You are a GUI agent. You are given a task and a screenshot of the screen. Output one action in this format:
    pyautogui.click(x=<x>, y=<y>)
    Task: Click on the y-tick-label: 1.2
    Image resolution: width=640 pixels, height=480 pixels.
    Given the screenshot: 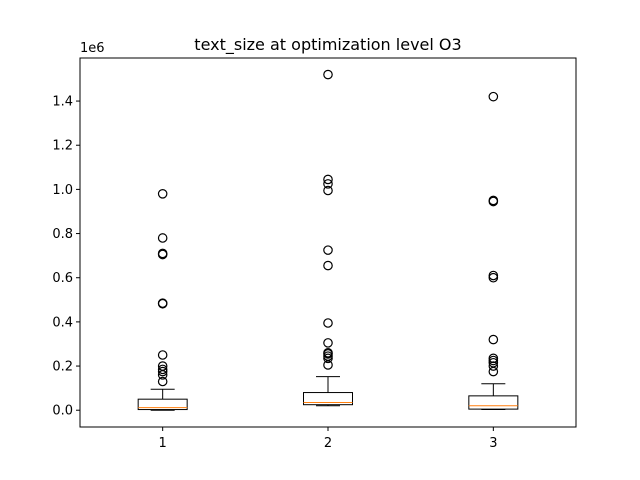 What is the action you would take?
    pyautogui.click(x=62, y=146)
    